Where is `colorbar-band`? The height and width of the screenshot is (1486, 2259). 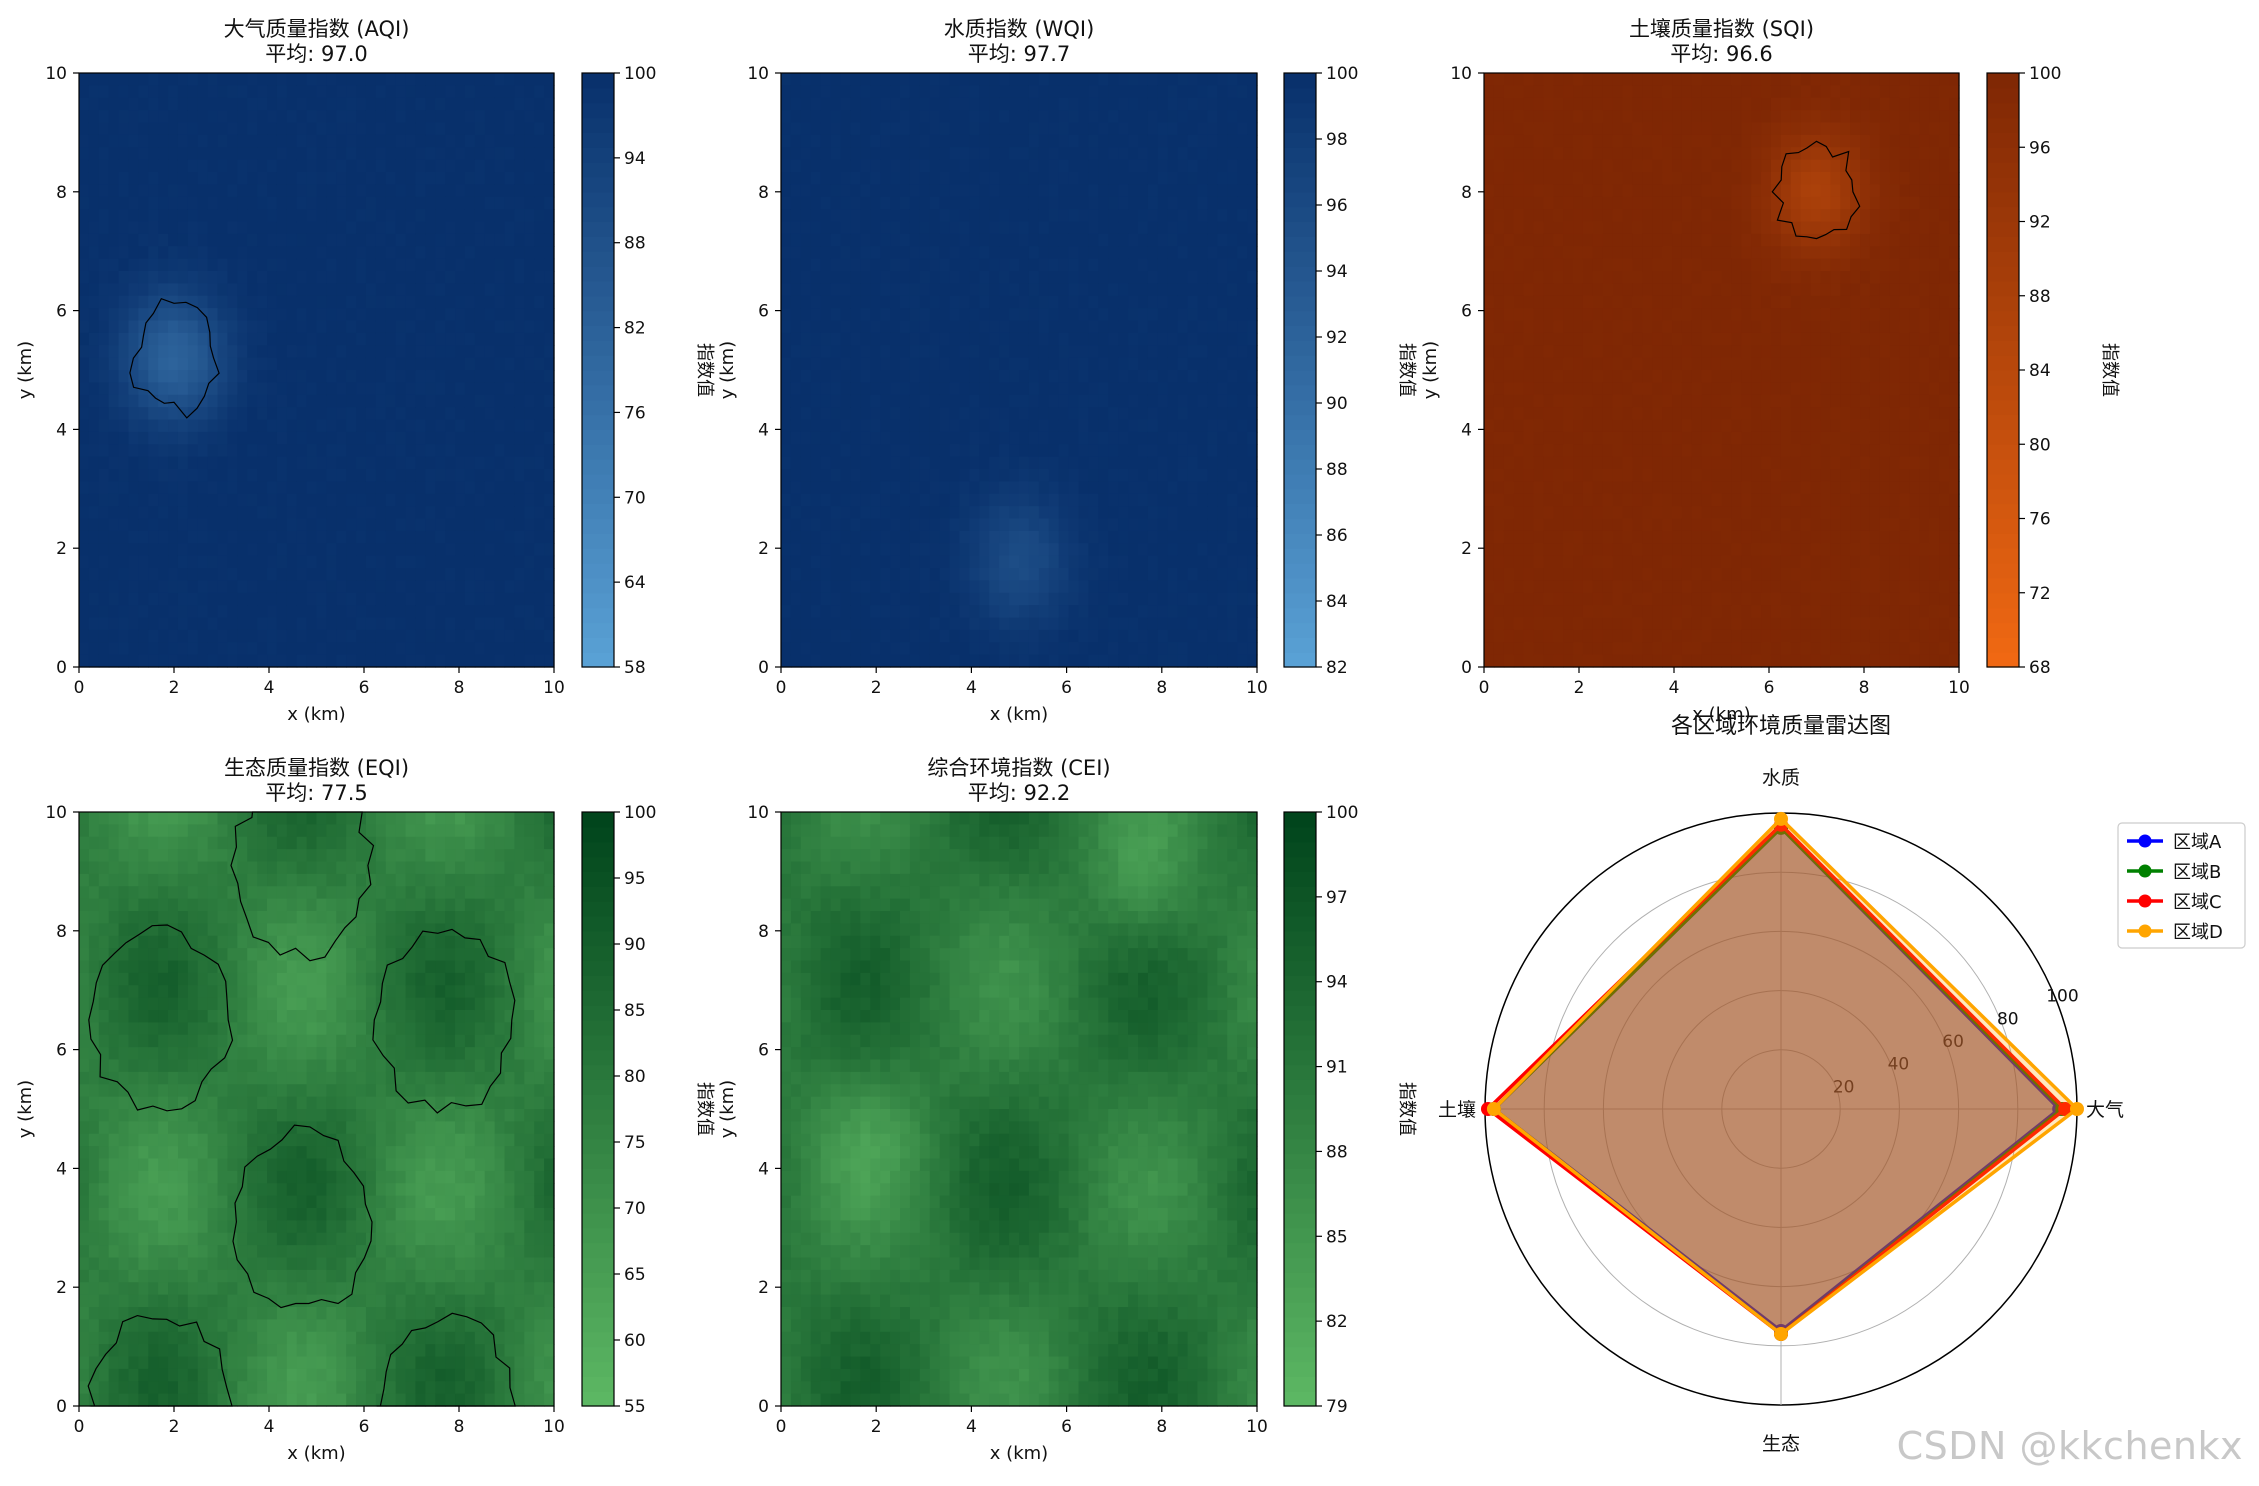 colorbar-band is located at coordinates (598, 273).